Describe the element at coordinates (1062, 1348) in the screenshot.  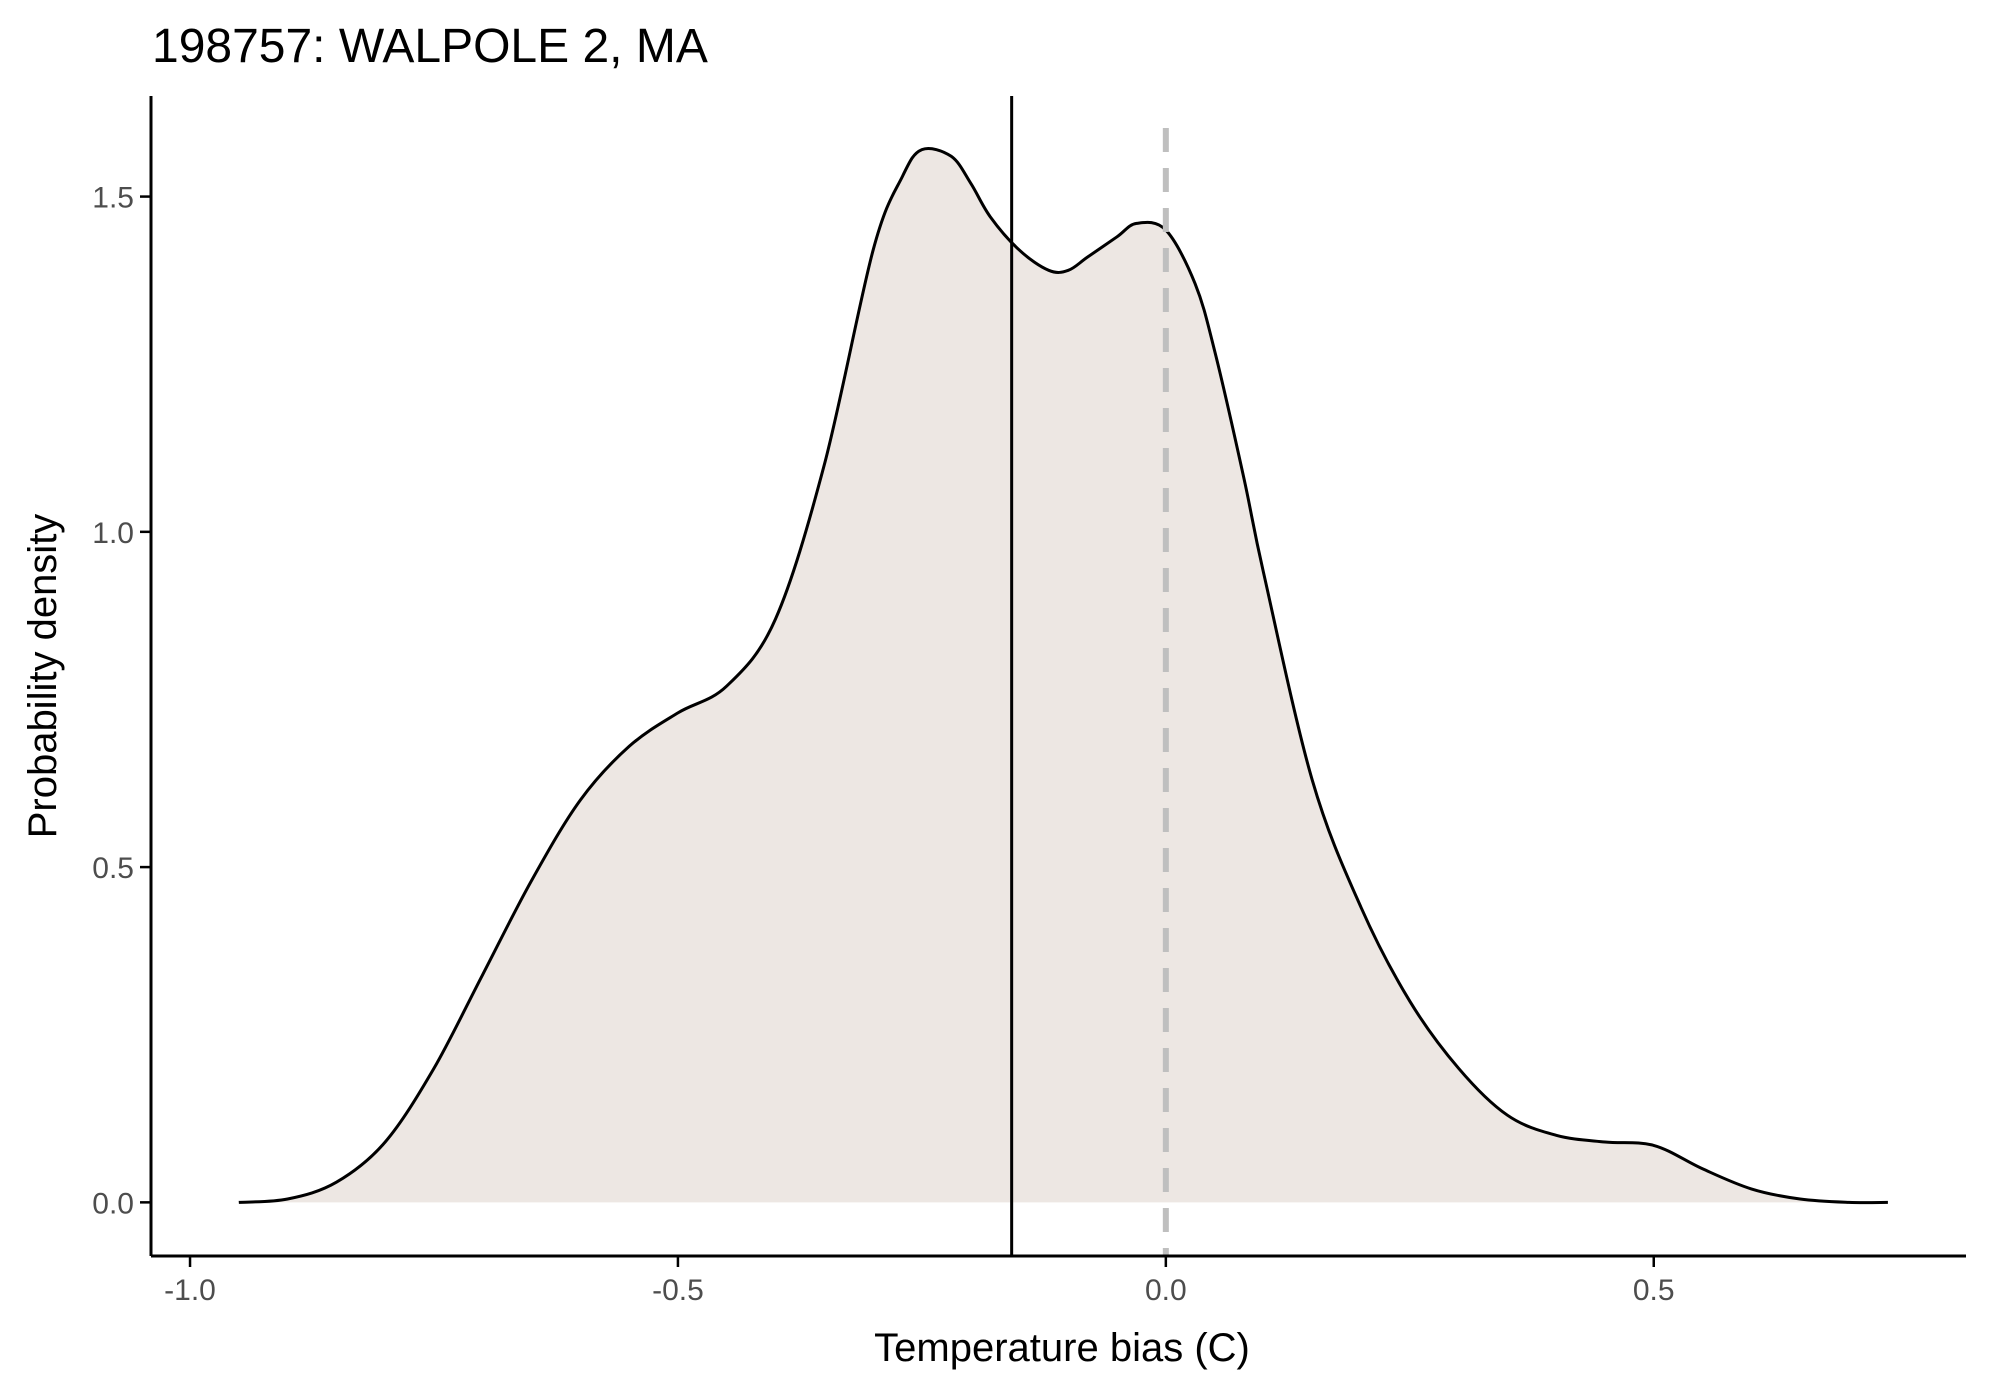
I see `x-axis-title: Temperature bias (C)` at that location.